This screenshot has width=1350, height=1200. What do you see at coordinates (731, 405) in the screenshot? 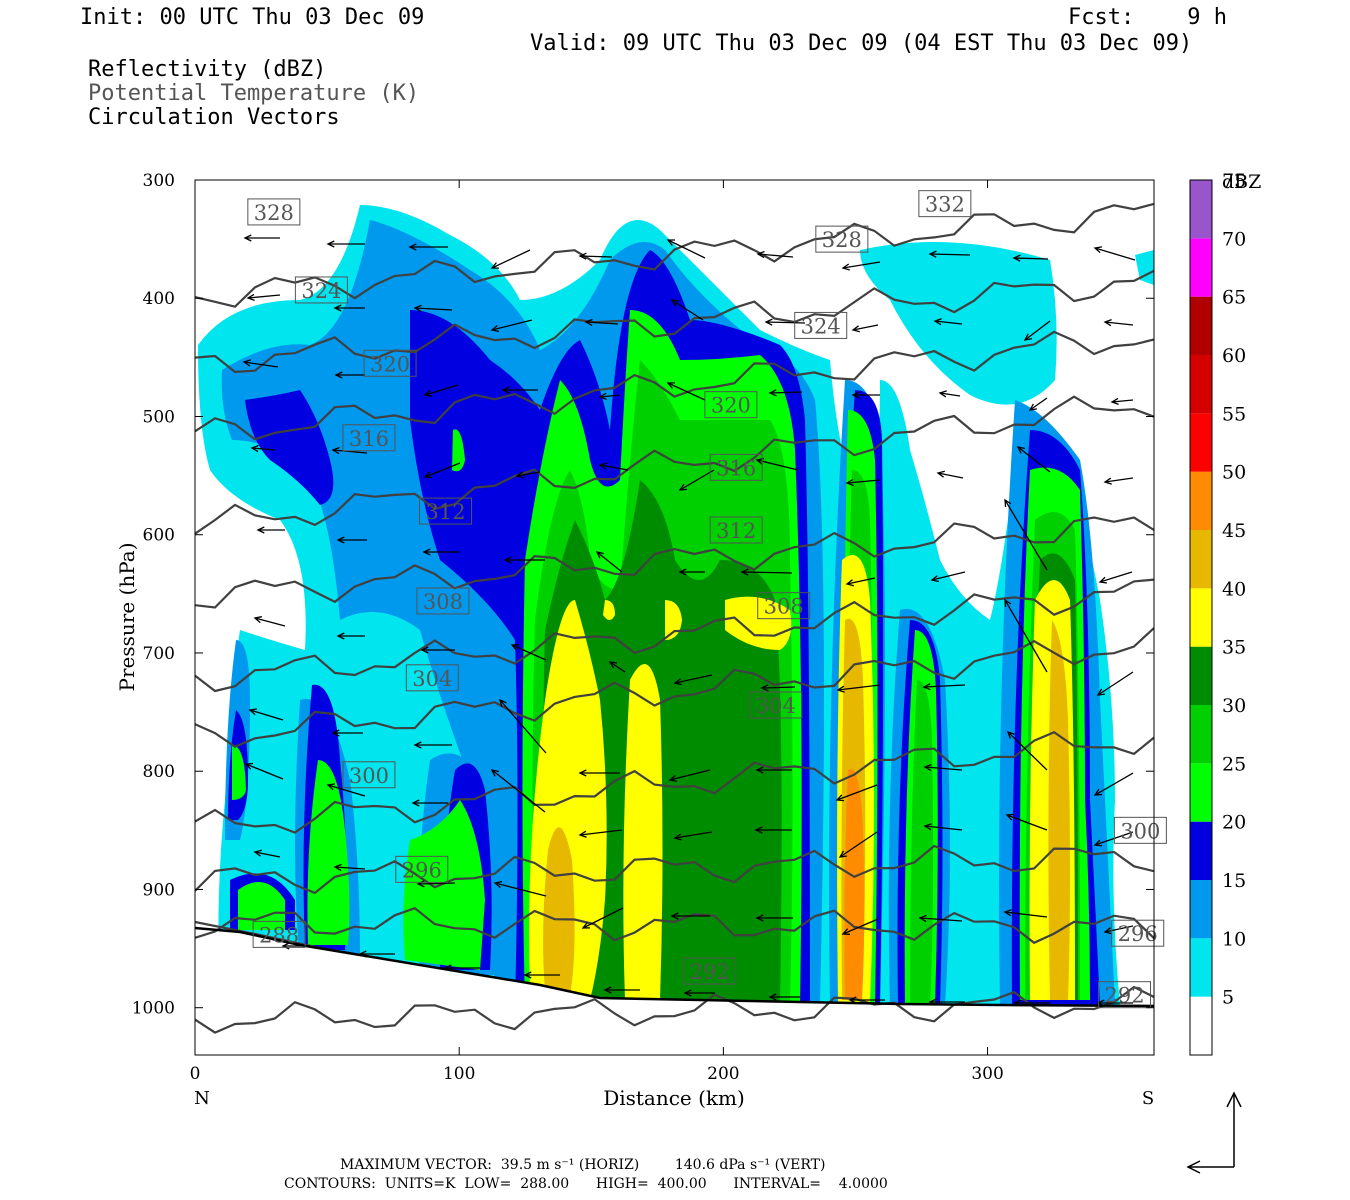
I see `theta-contour-label: 320` at bounding box center [731, 405].